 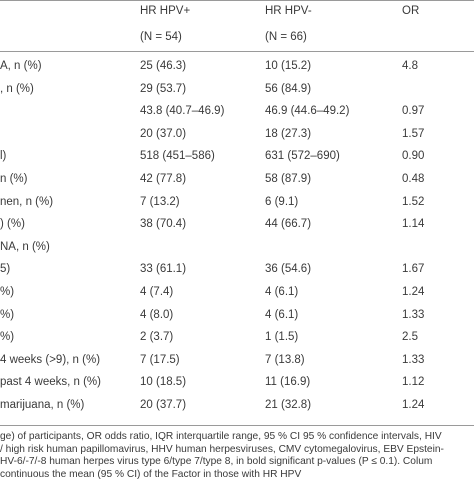 I want to click on cell: 36 (54.6), so click(x=288, y=269).